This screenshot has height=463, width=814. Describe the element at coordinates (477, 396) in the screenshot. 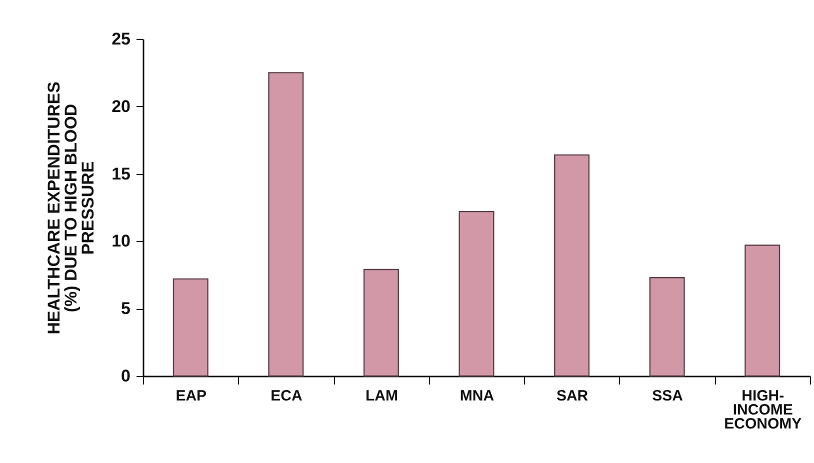

I see `x-tick-label: MNA` at that location.